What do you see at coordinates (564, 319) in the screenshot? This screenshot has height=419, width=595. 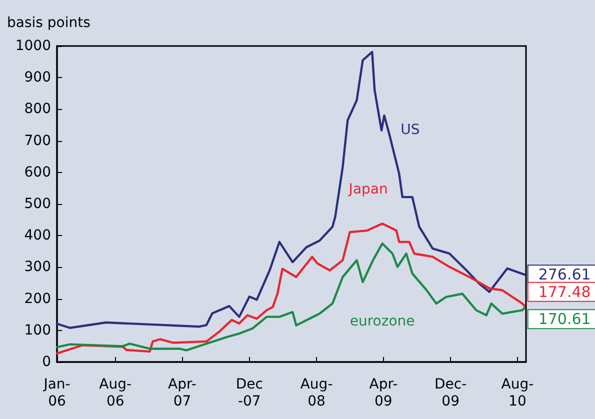 I see `data-label: 170.61` at bounding box center [564, 319].